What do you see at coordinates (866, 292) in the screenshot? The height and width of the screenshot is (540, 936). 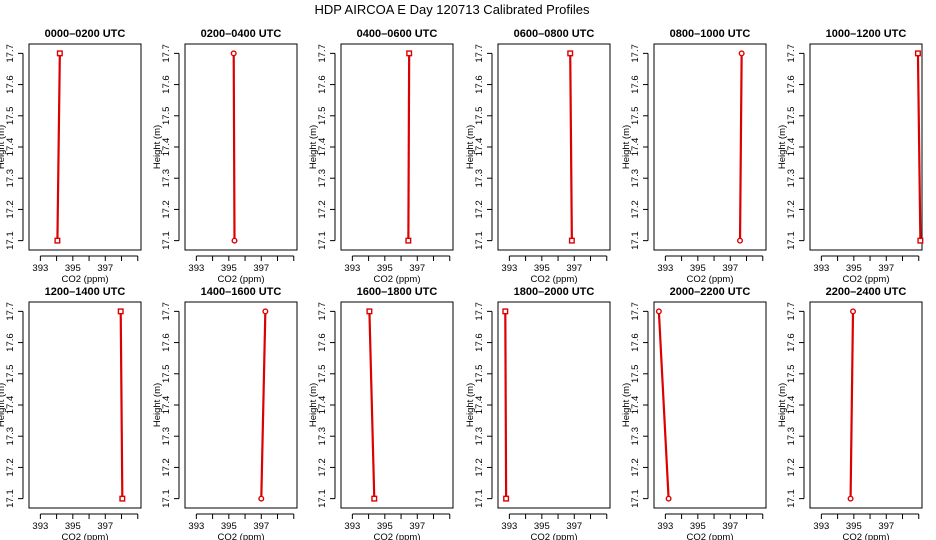 I see `panel-title: 2200–2400 UTC` at bounding box center [866, 292].